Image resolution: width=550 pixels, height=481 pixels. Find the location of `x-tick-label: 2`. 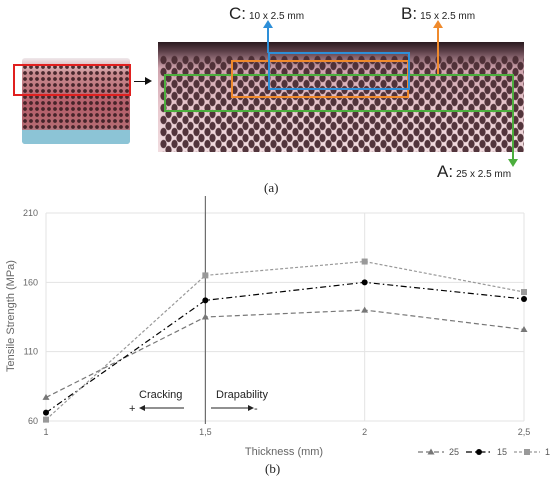

x-tick-label: 2 is located at coordinates (364, 432).